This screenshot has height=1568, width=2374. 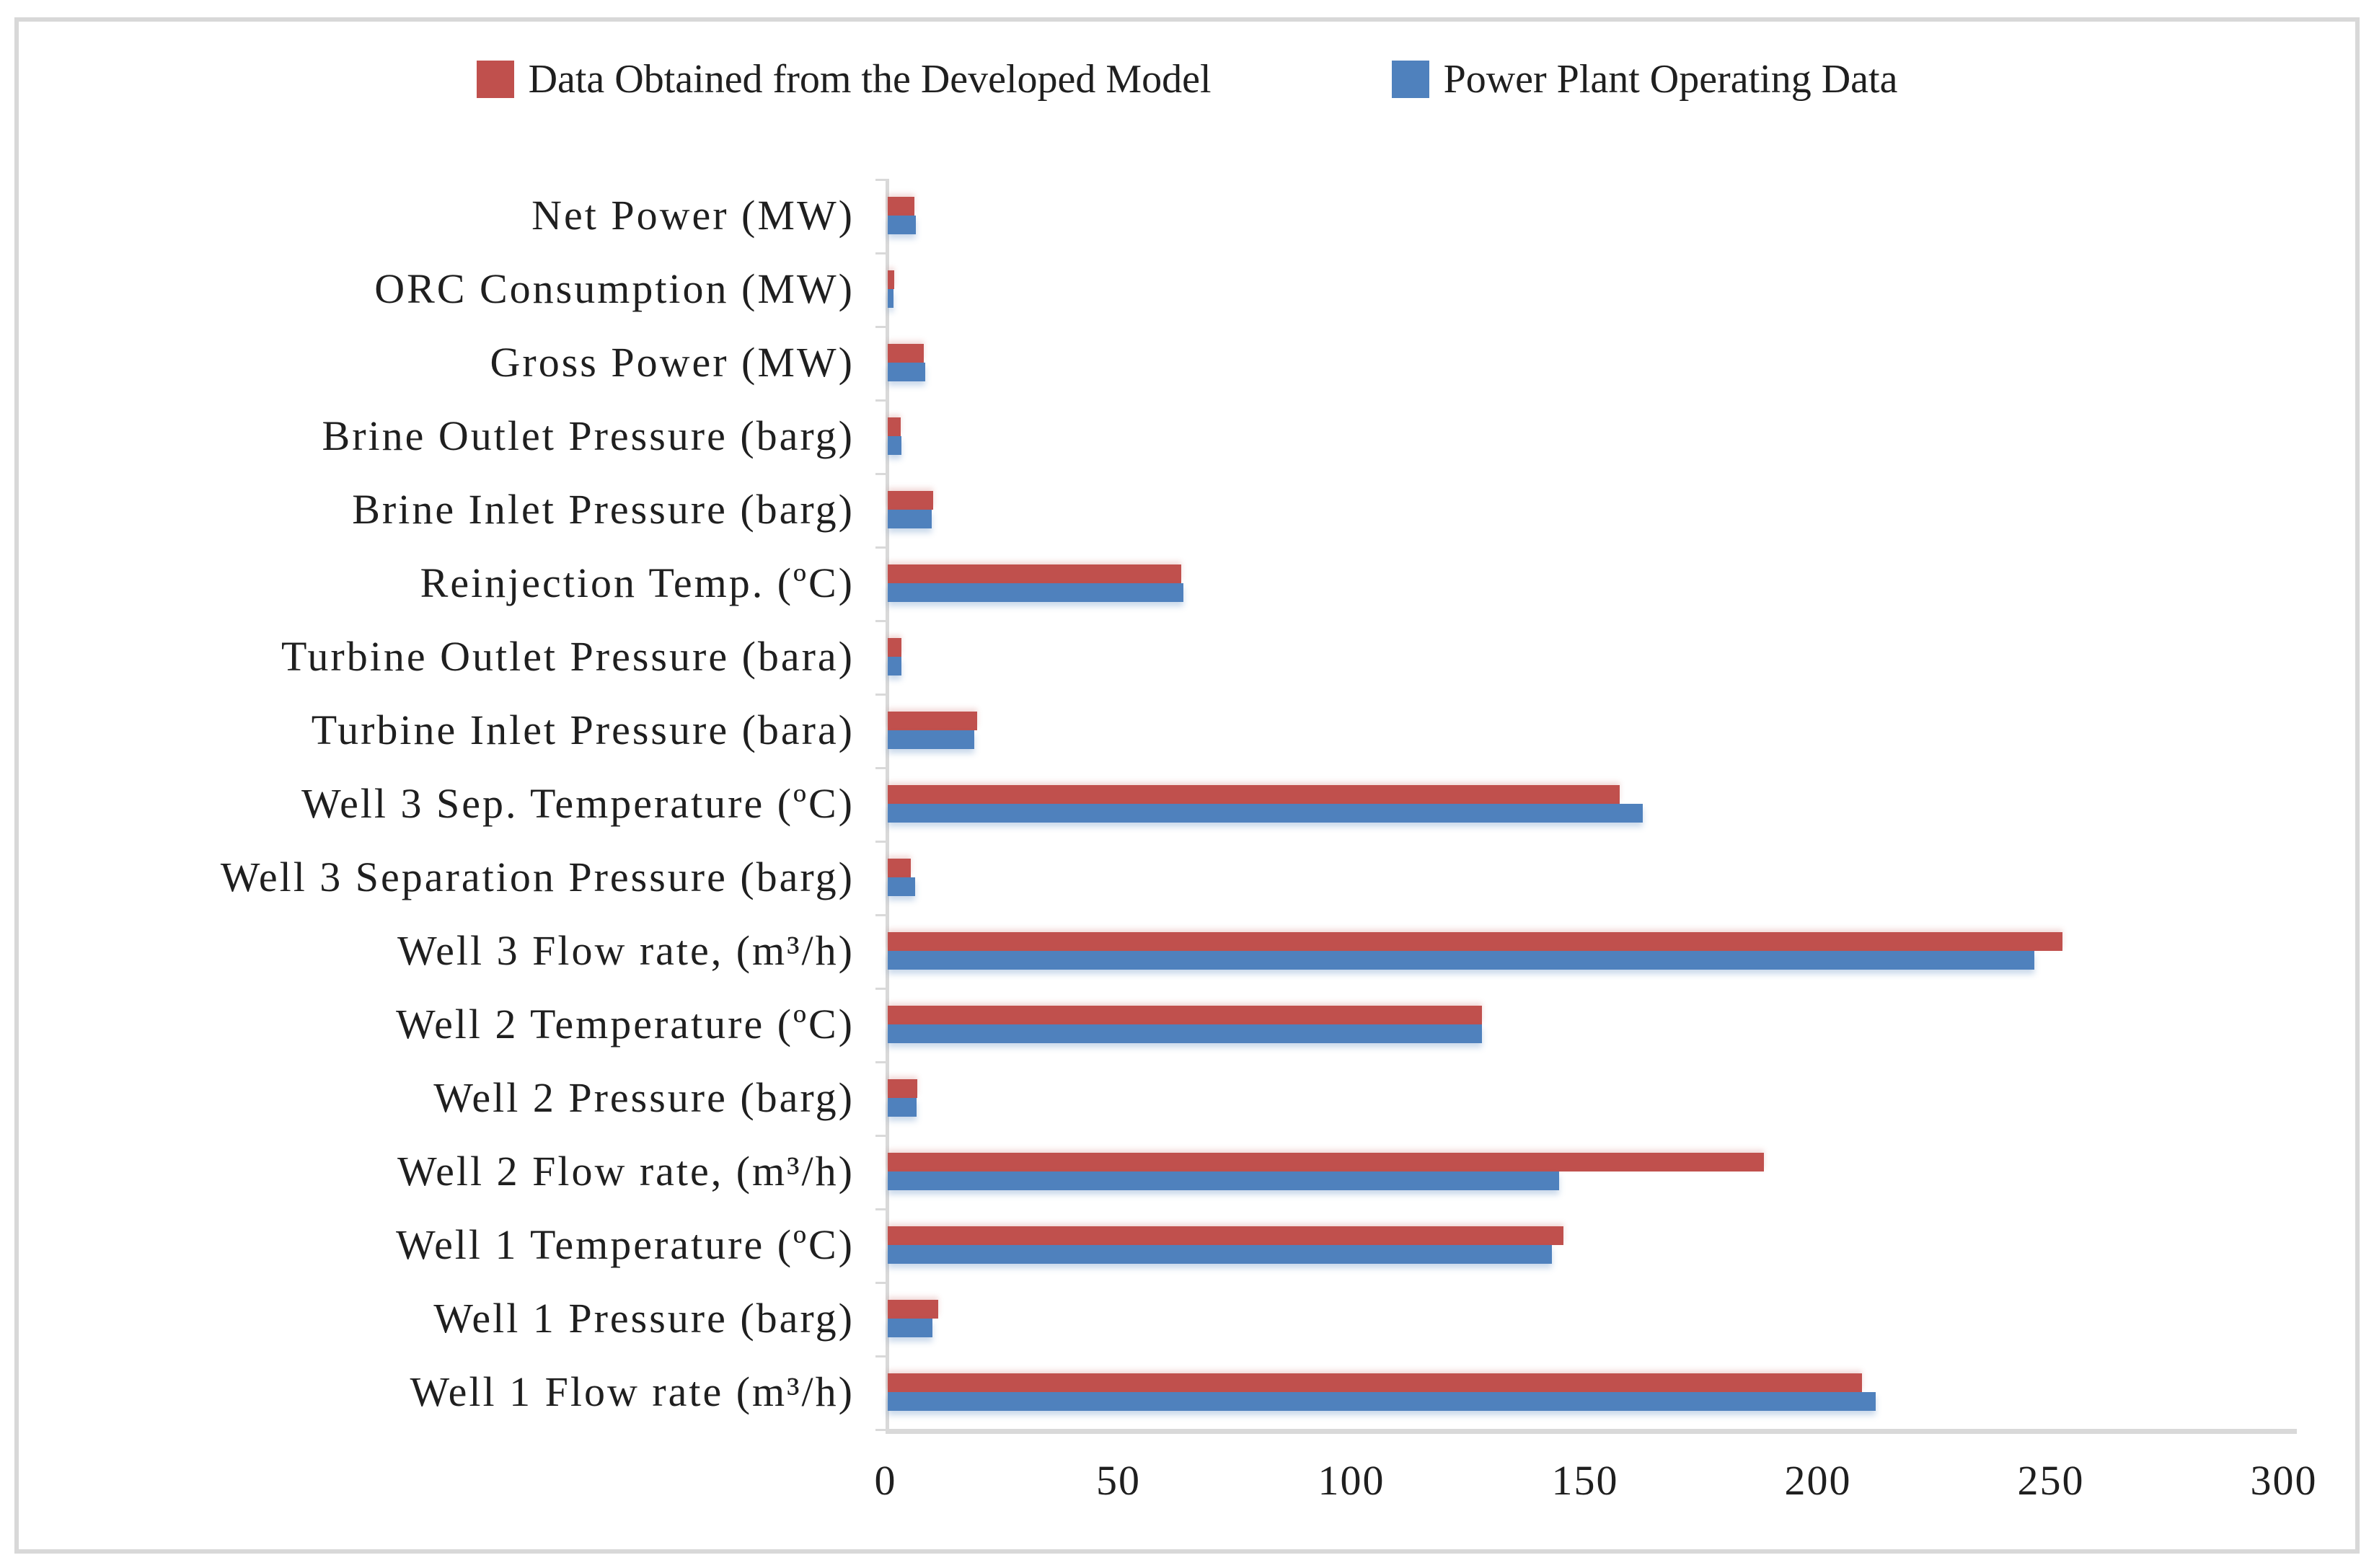 I want to click on category-row: Well 2 Temperature (ºC), so click(x=1187, y=1024).